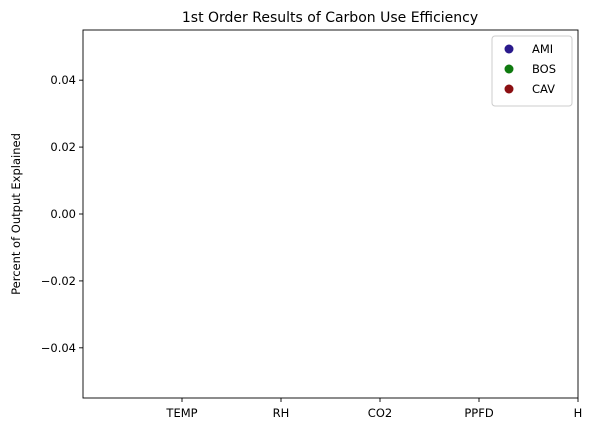 The image size is (593, 433). What do you see at coordinates (380, 413) in the screenshot?
I see `x-tick-label: CO2` at bounding box center [380, 413].